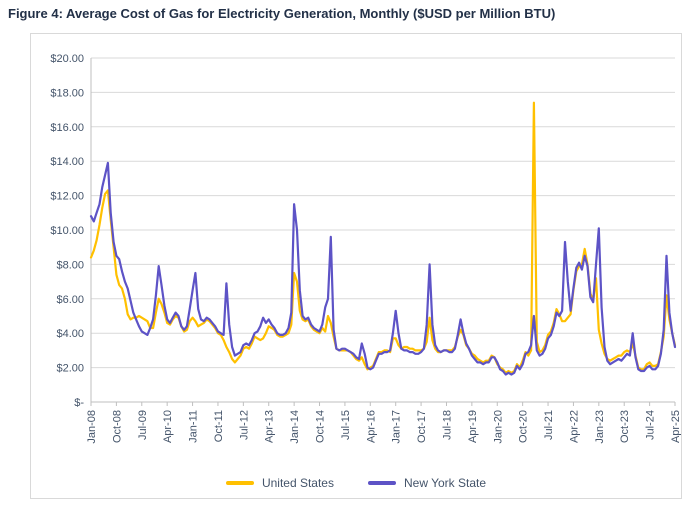 Image resolution: width=700 pixels, height=506 pixels. Describe the element at coordinates (67, 197) in the screenshot. I see `svg-text: $12.00` at that location.